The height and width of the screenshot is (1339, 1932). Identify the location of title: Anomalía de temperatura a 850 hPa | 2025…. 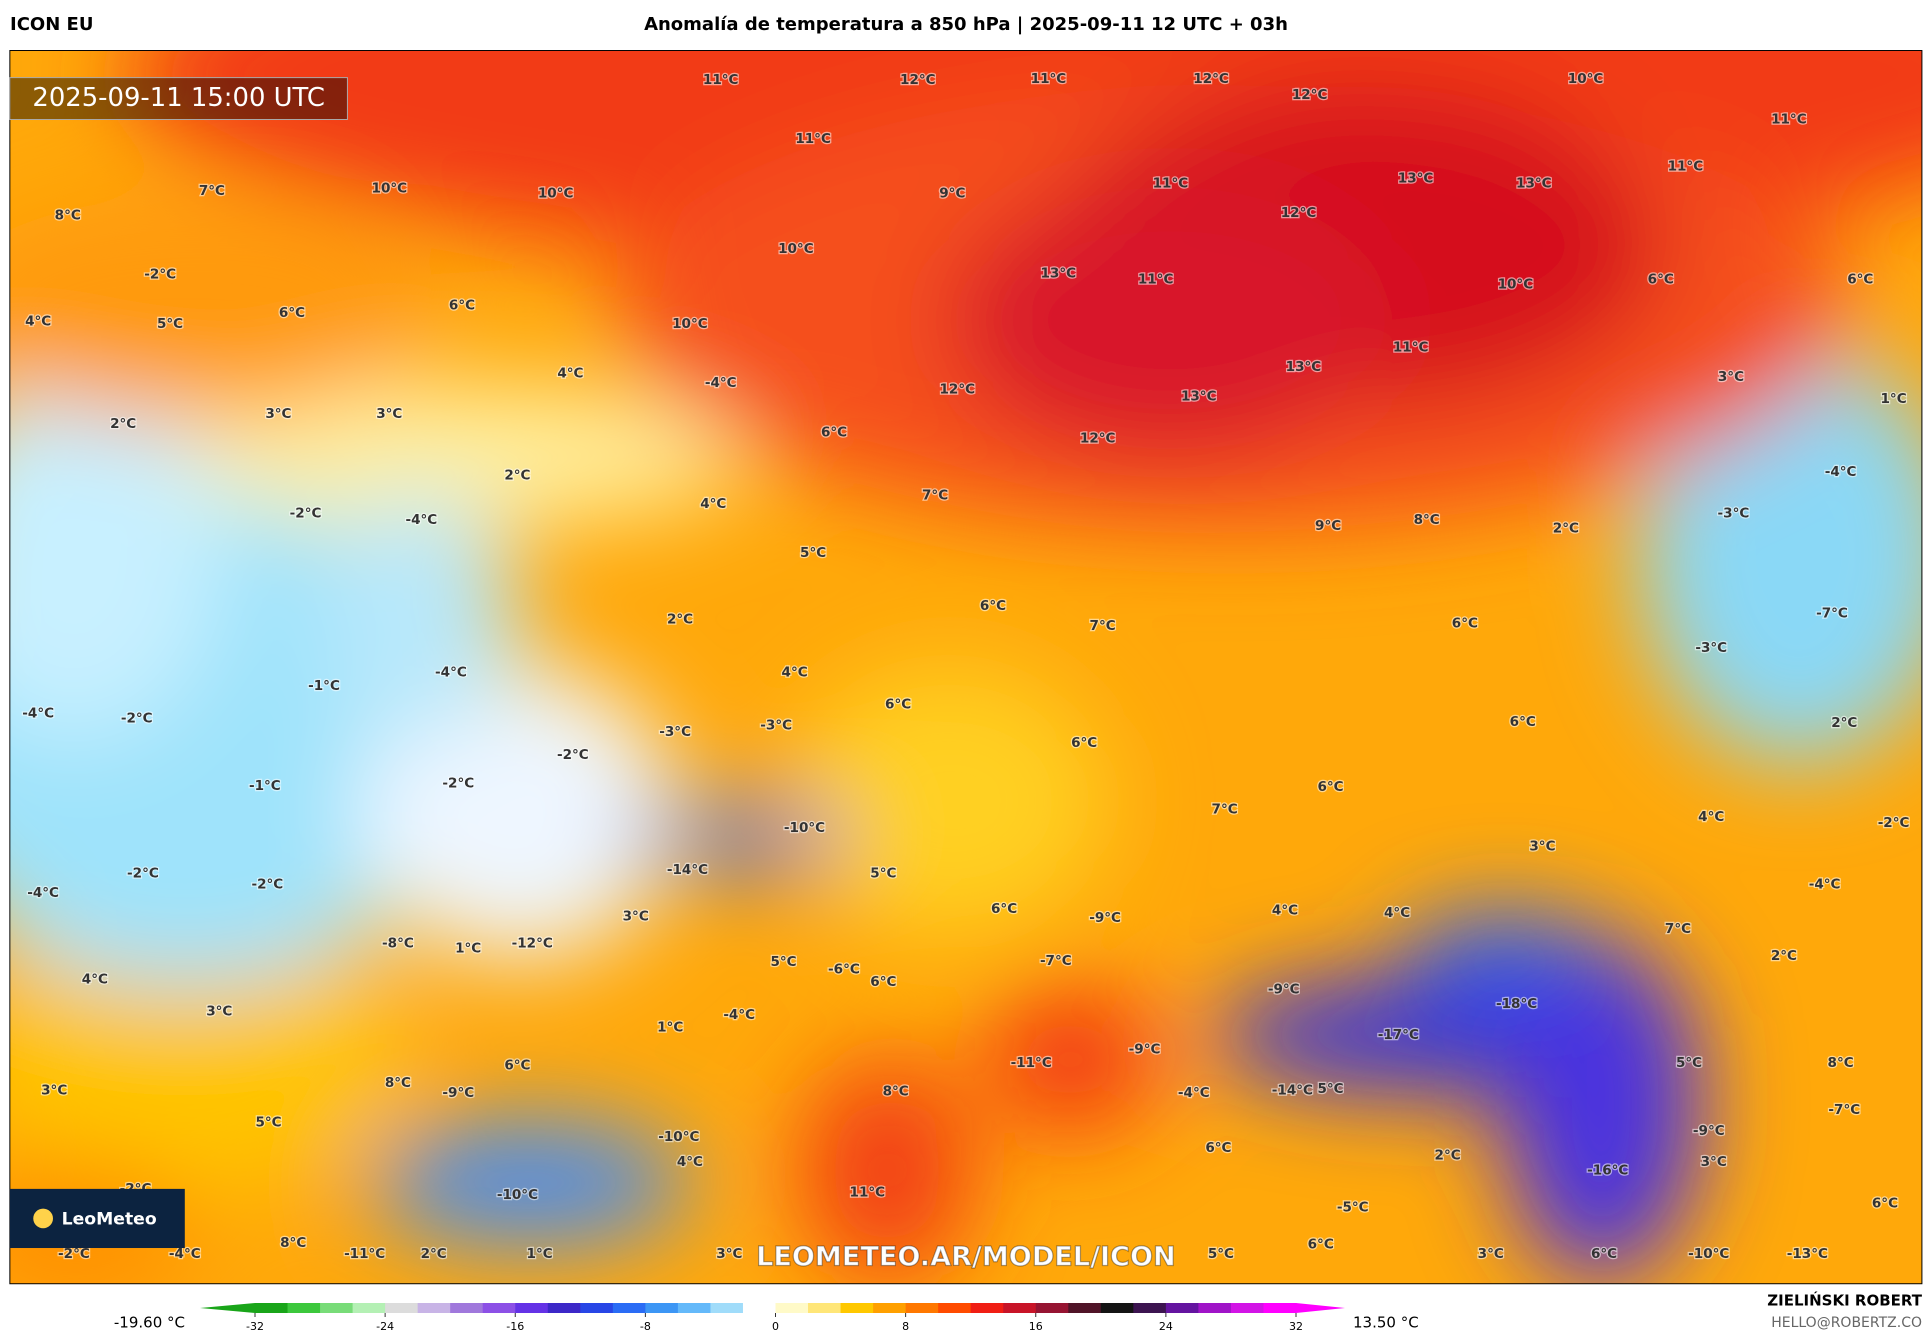
(966, 24).